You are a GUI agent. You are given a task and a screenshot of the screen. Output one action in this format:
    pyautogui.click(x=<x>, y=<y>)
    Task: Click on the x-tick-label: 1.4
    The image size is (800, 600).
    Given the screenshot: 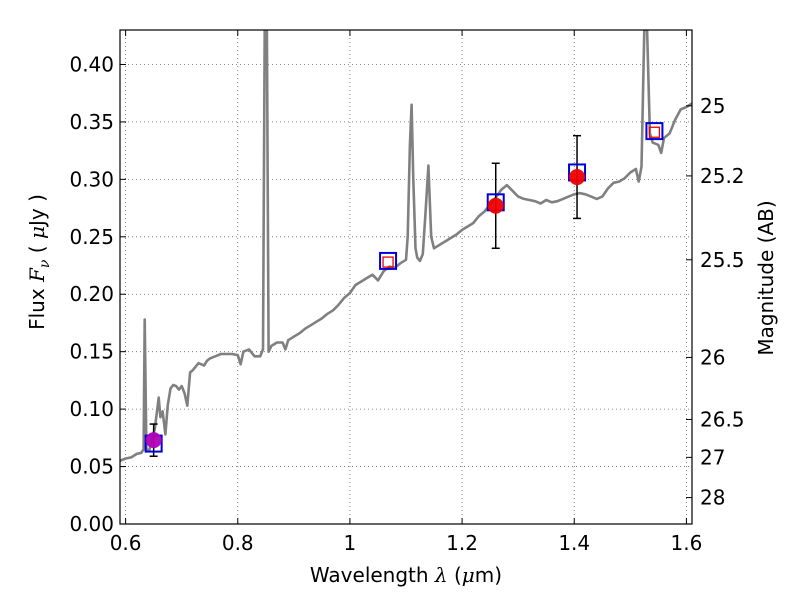 What is the action you would take?
    pyautogui.click(x=574, y=543)
    